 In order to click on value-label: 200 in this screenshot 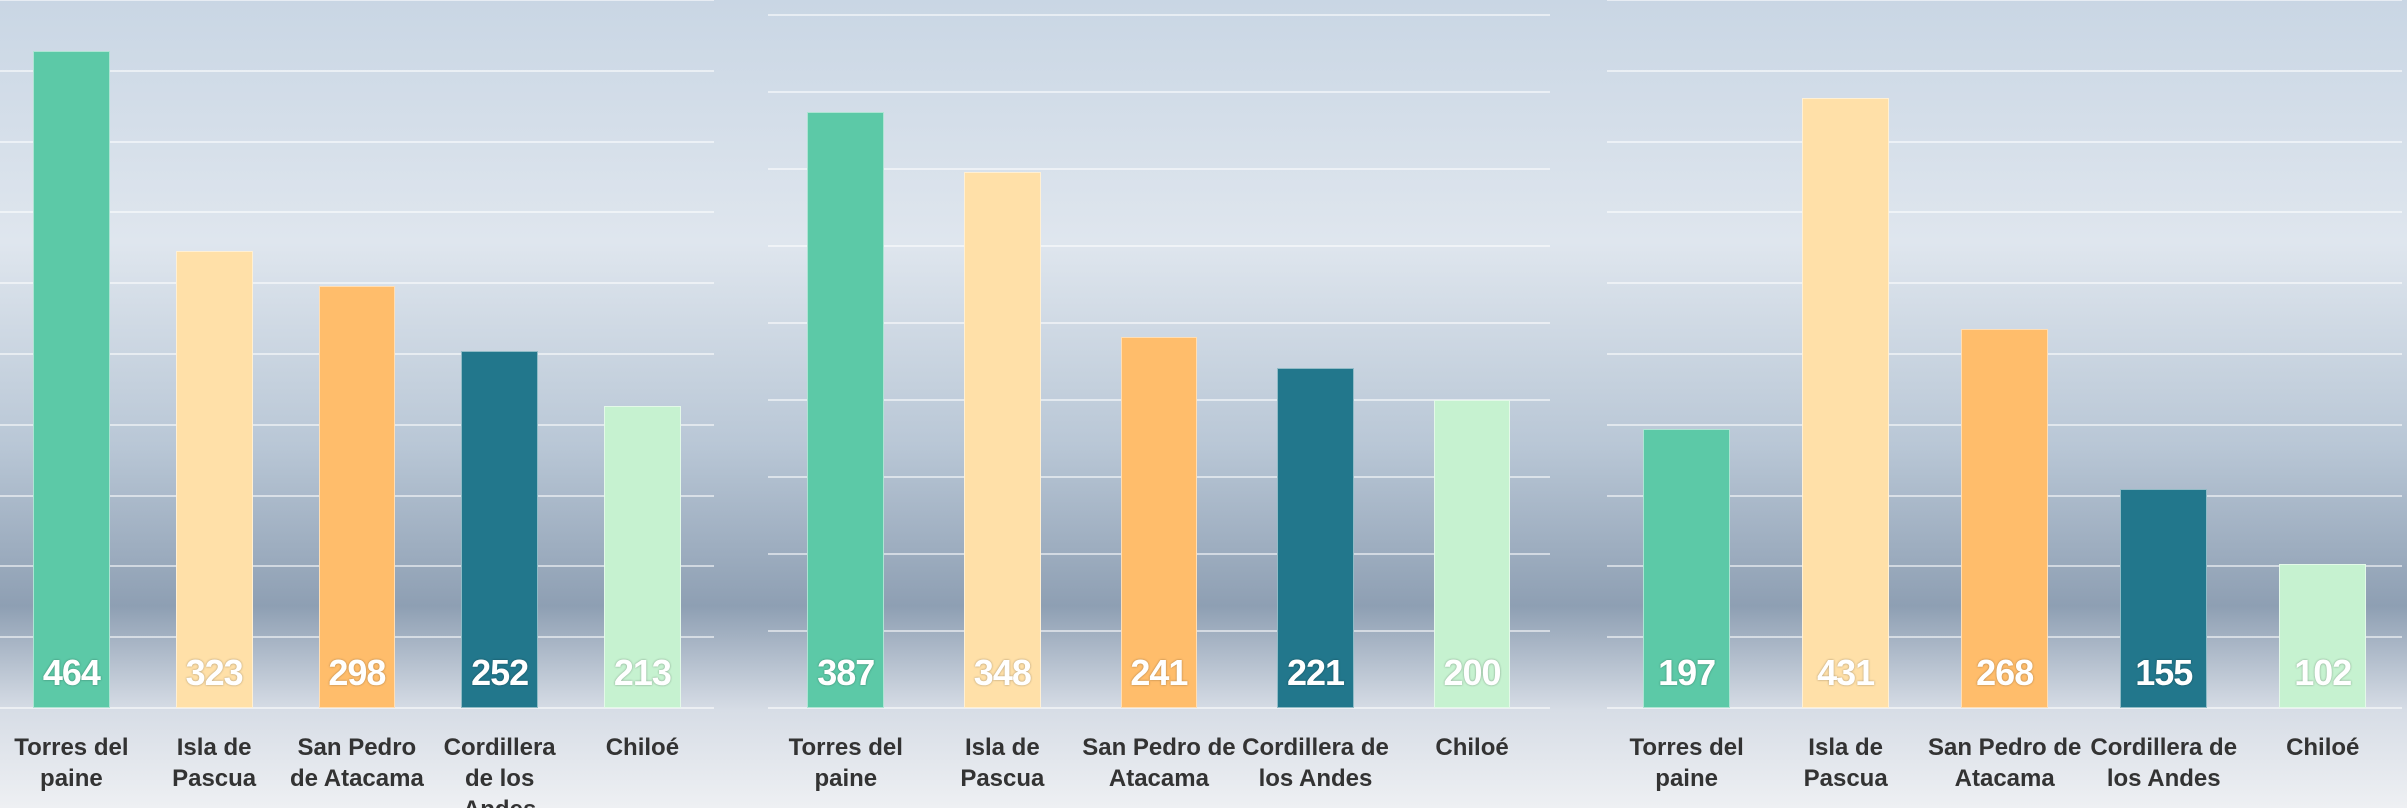, I will do `click(1472, 672)`.